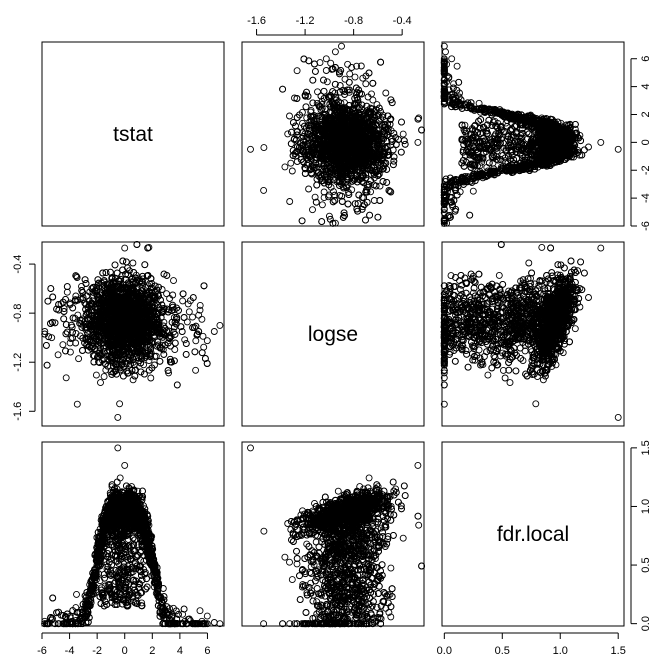  I want to click on scatter-tstat-vs-fdr.local, so click(531, 134).